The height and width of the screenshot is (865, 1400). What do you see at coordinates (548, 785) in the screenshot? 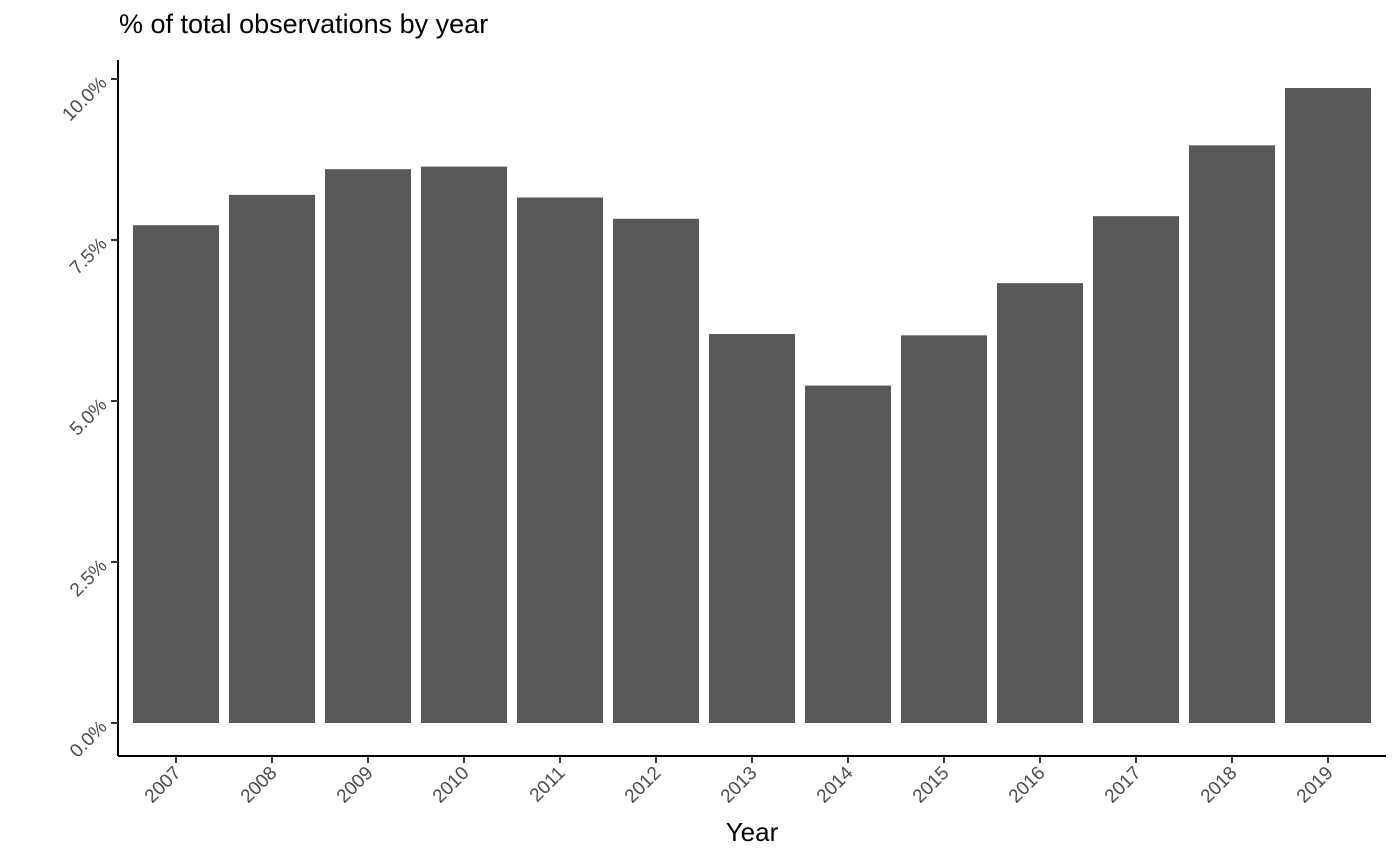
I see `x-tick-label-2011: 2011` at bounding box center [548, 785].